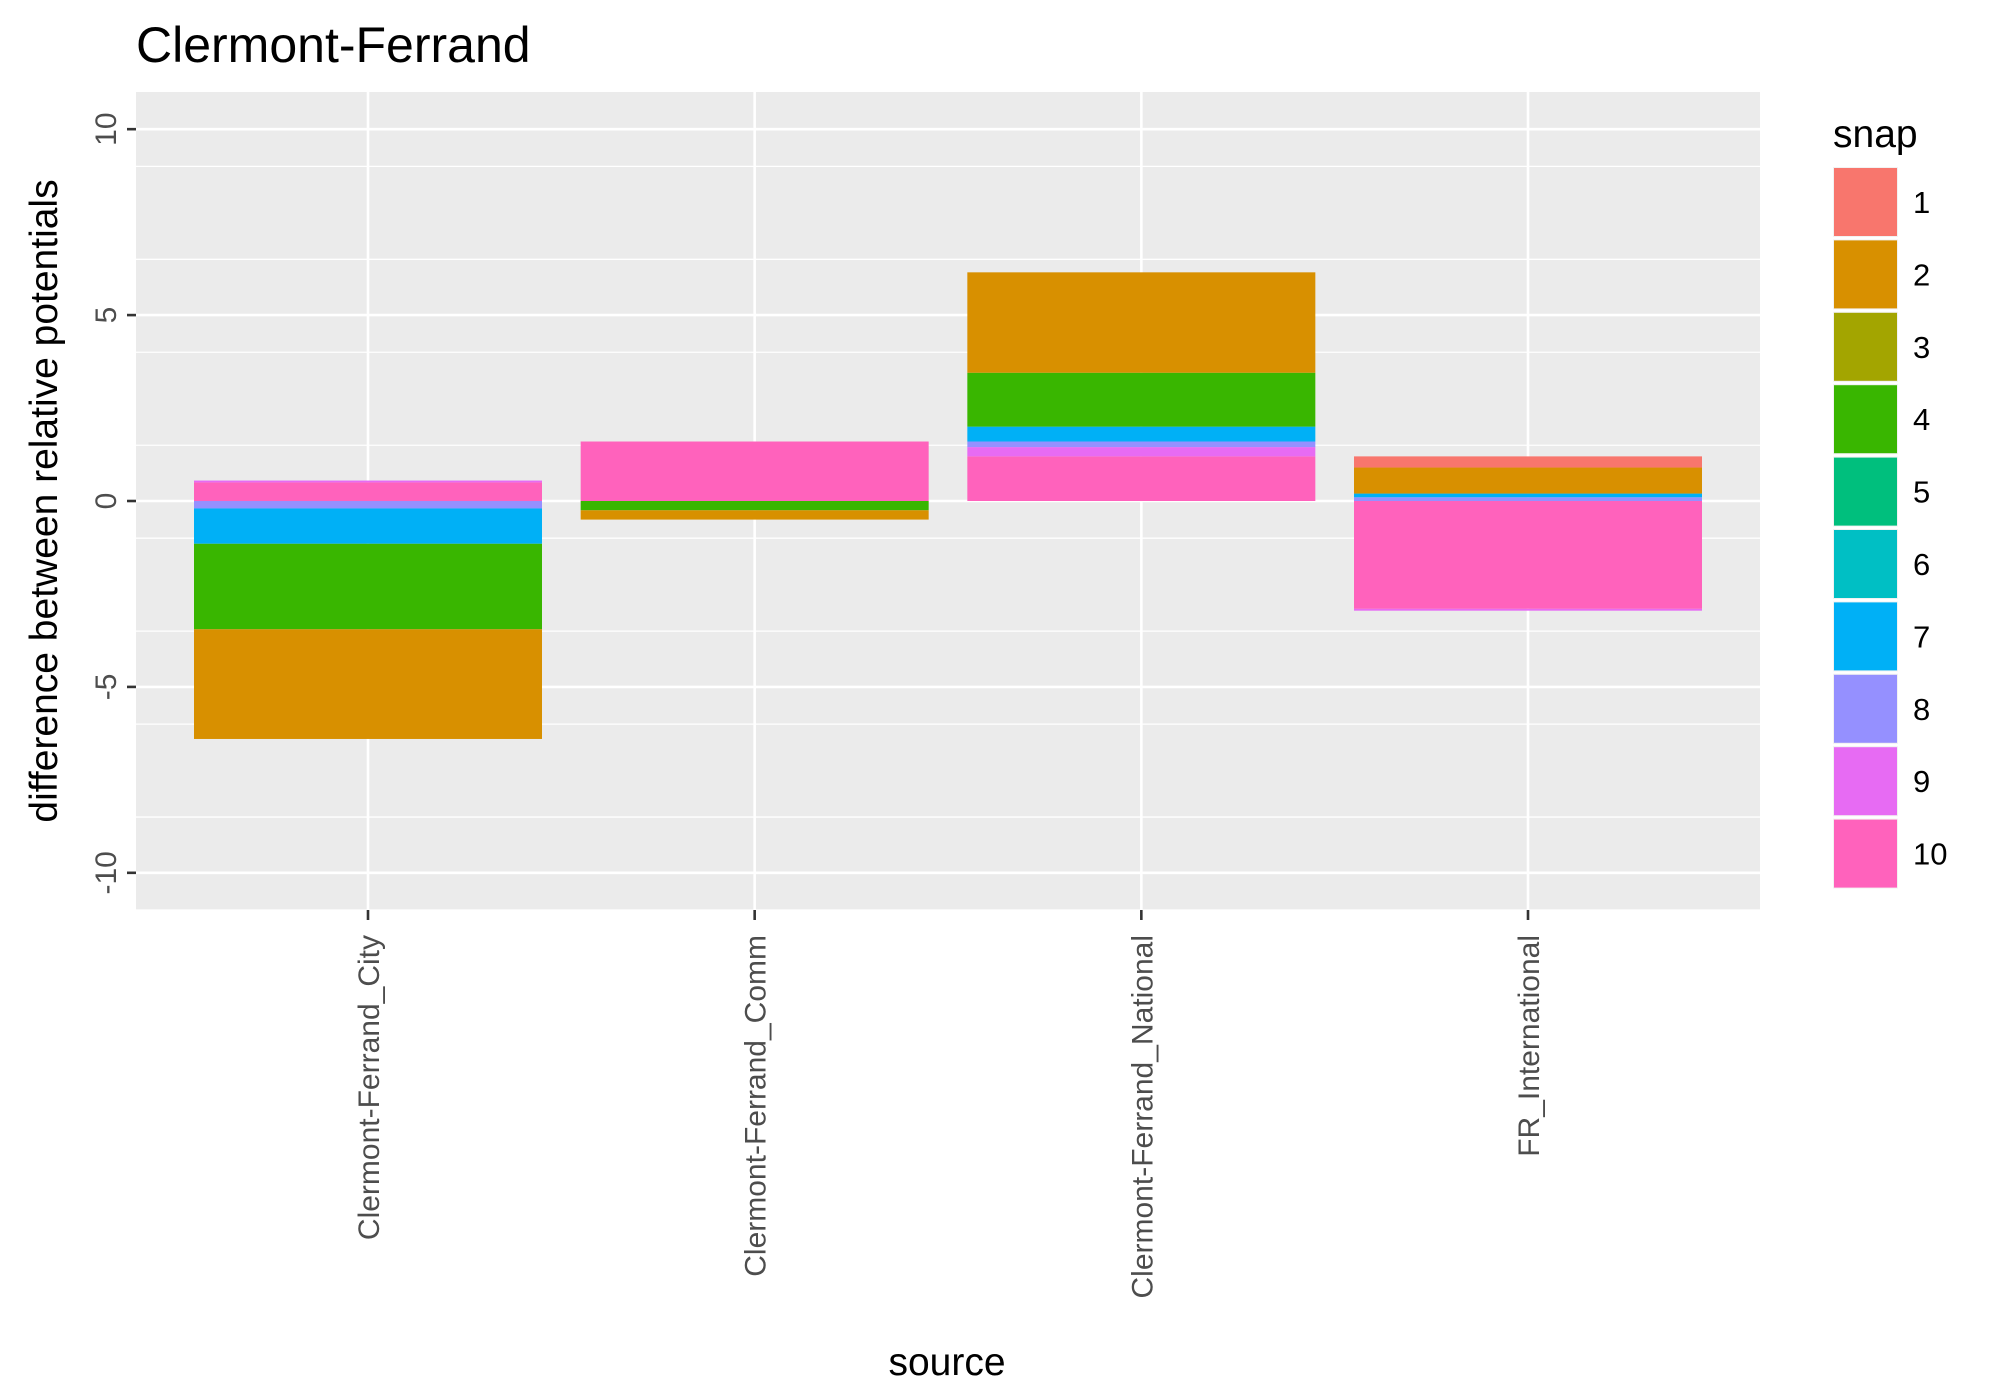 This screenshot has height=1393, width=1993. What do you see at coordinates (1921, 564) in the screenshot?
I see `legend-label: 6` at bounding box center [1921, 564].